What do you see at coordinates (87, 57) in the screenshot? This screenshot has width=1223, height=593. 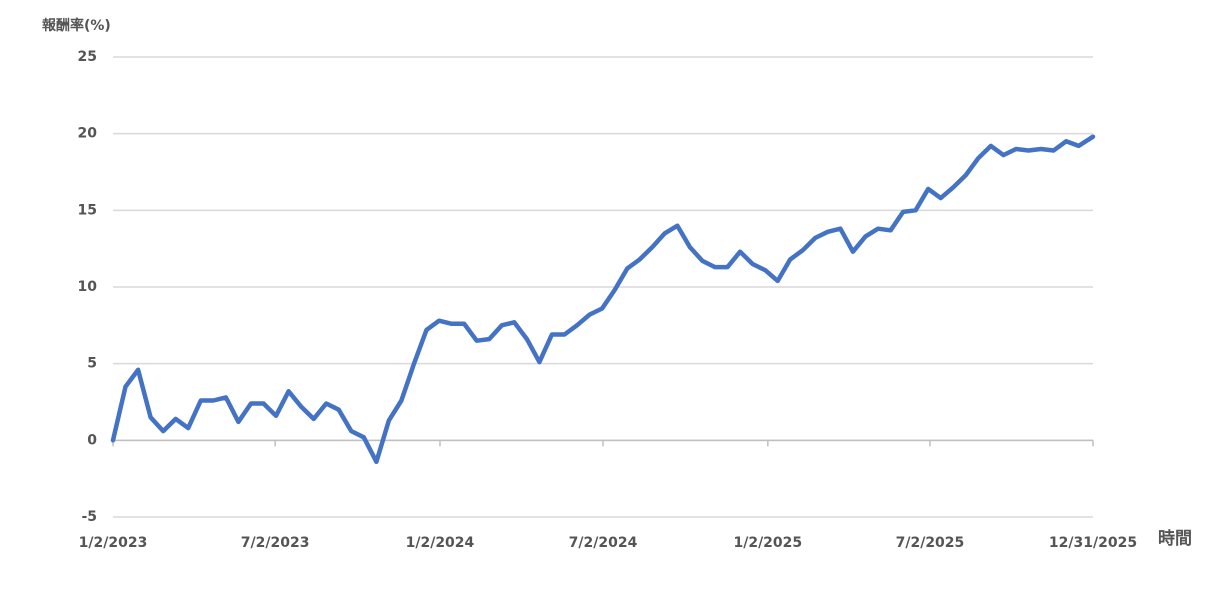 I see `y-tick-label: 25` at bounding box center [87, 57].